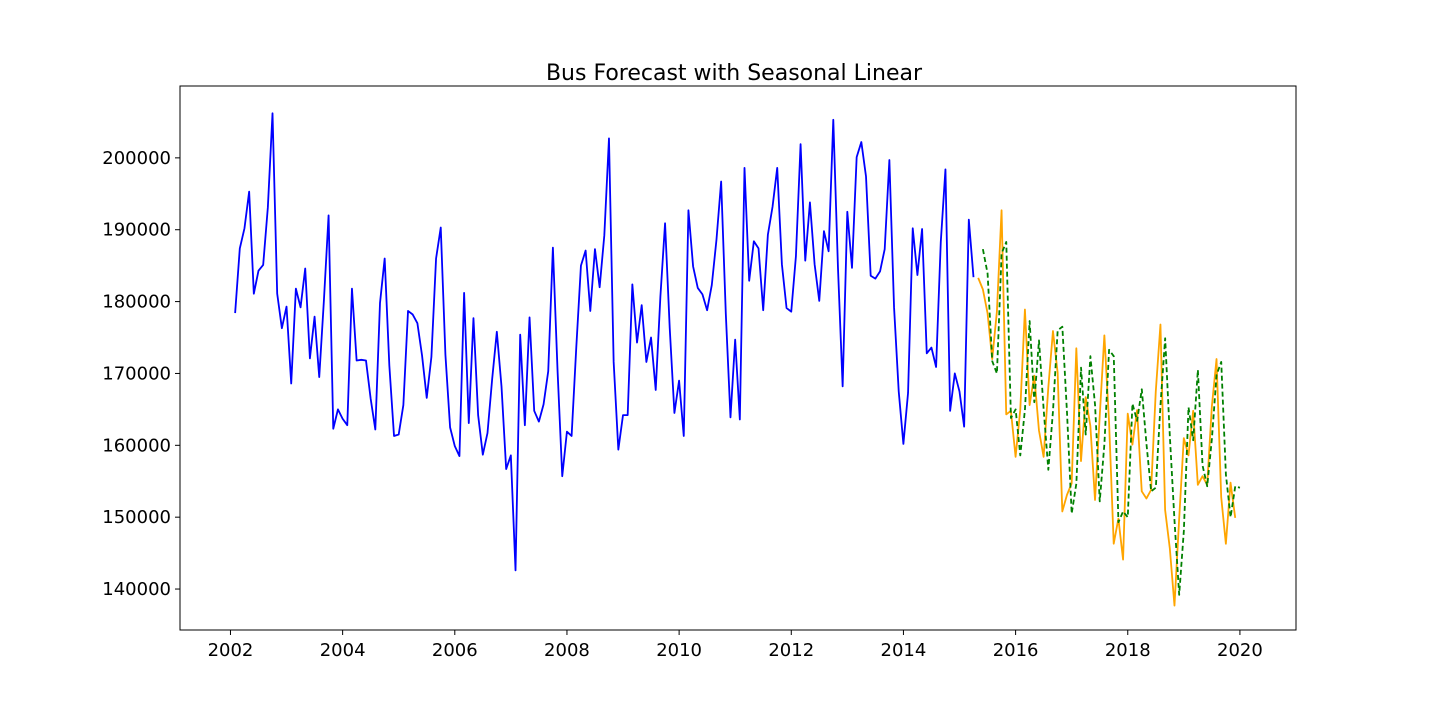 This screenshot has height=720, width=1440. I want to click on x-tick-label: 2014, so click(904, 650).